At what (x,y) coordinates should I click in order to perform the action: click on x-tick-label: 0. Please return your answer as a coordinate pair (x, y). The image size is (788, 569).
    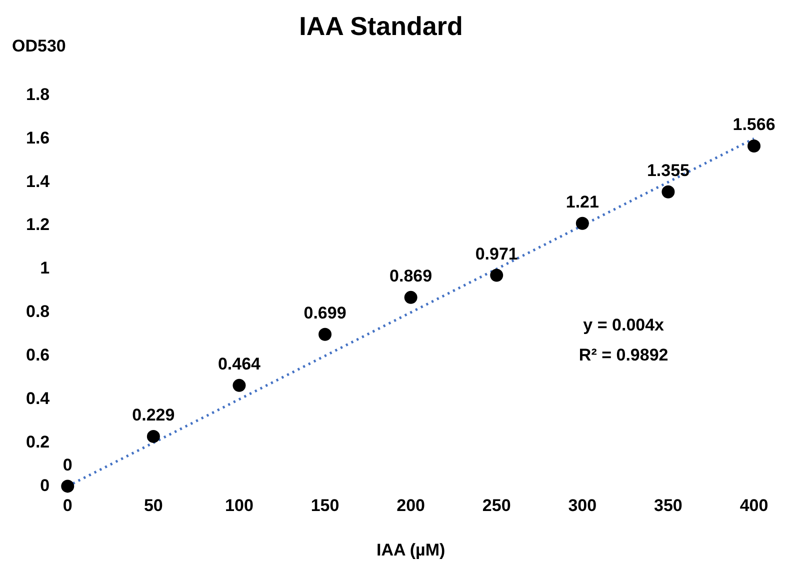
    Looking at the image, I should click on (67, 506).